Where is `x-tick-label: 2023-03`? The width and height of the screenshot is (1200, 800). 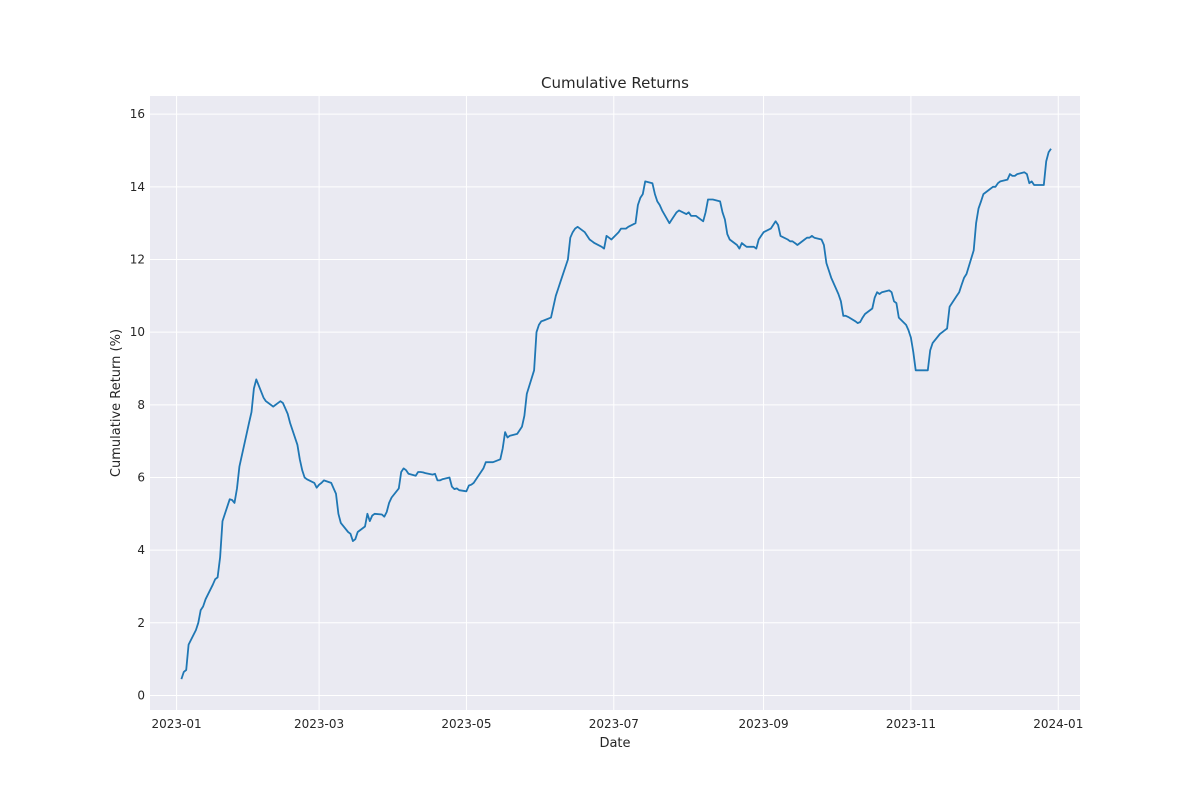 x-tick-label: 2023-03 is located at coordinates (319, 724).